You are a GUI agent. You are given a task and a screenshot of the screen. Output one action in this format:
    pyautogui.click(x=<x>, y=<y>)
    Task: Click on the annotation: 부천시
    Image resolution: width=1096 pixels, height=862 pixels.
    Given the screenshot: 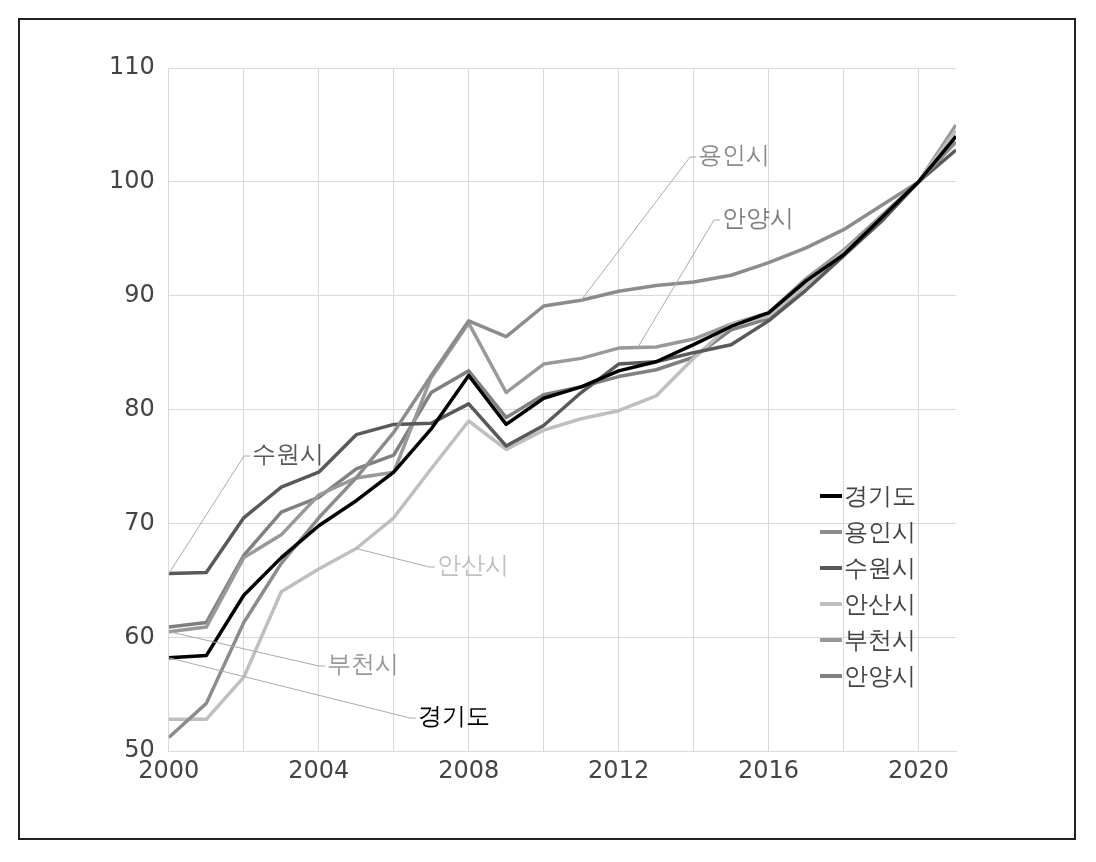 What is the action you would take?
    pyautogui.click(x=363, y=664)
    